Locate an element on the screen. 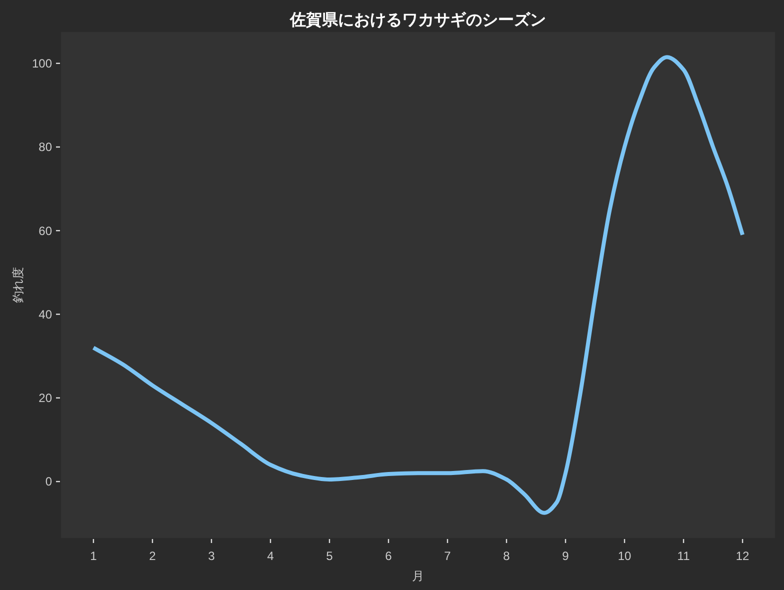  xlabel: 月 is located at coordinates (418, 576).